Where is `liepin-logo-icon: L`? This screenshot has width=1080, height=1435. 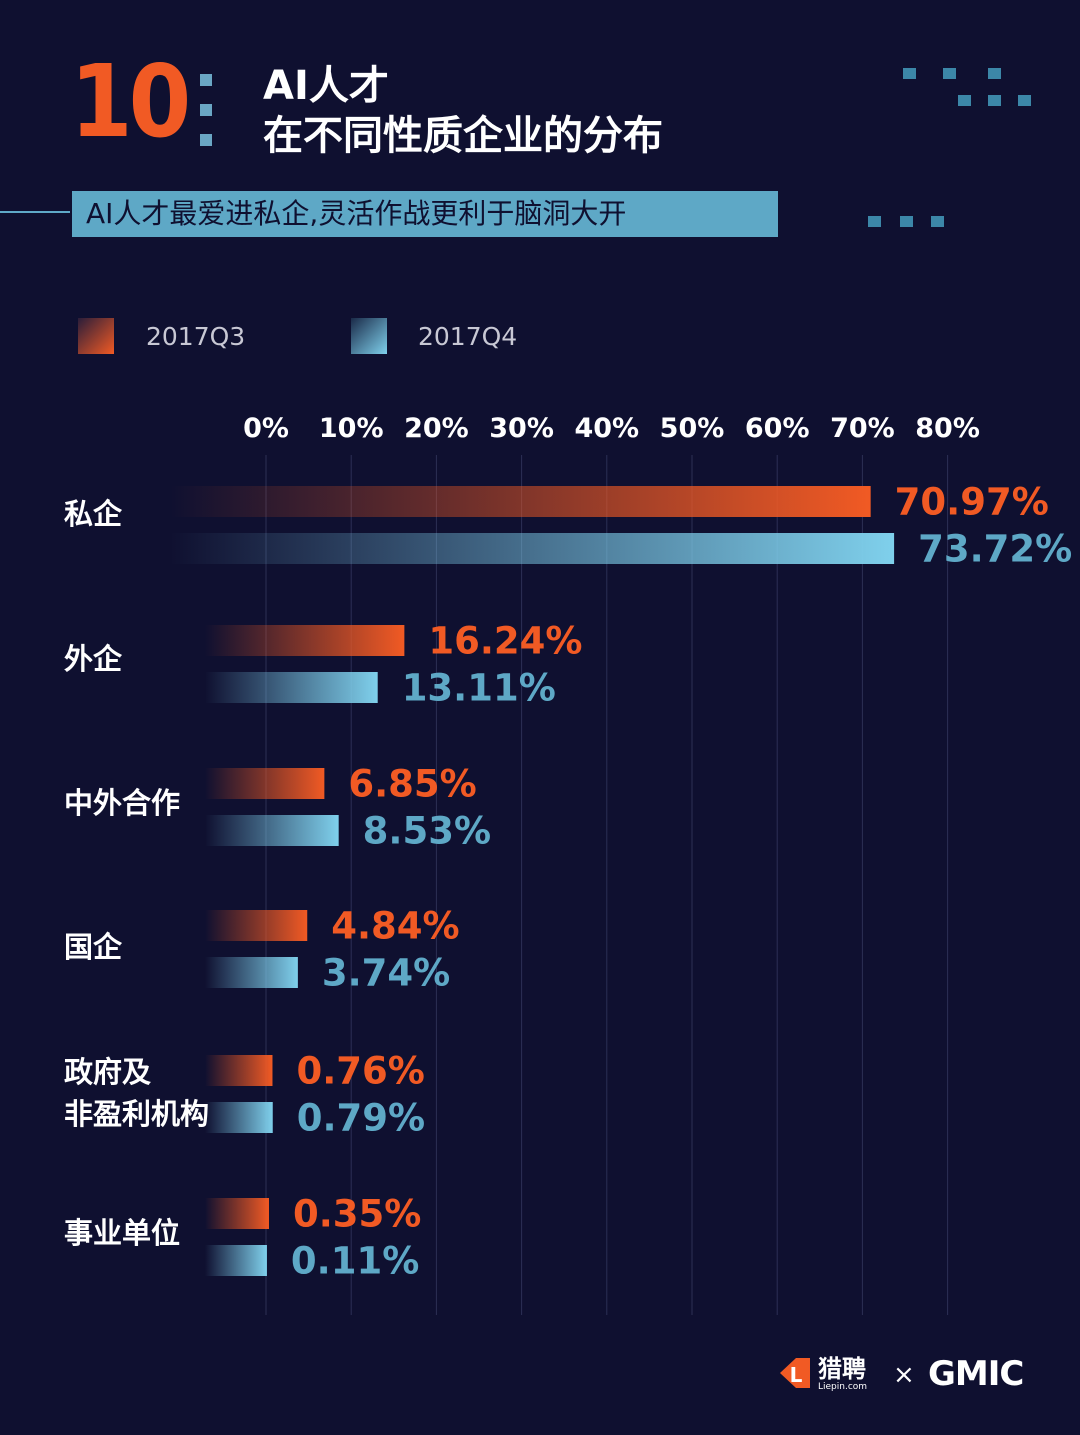
liepin-logo-icon: L is located at coordinates (795, 1373).